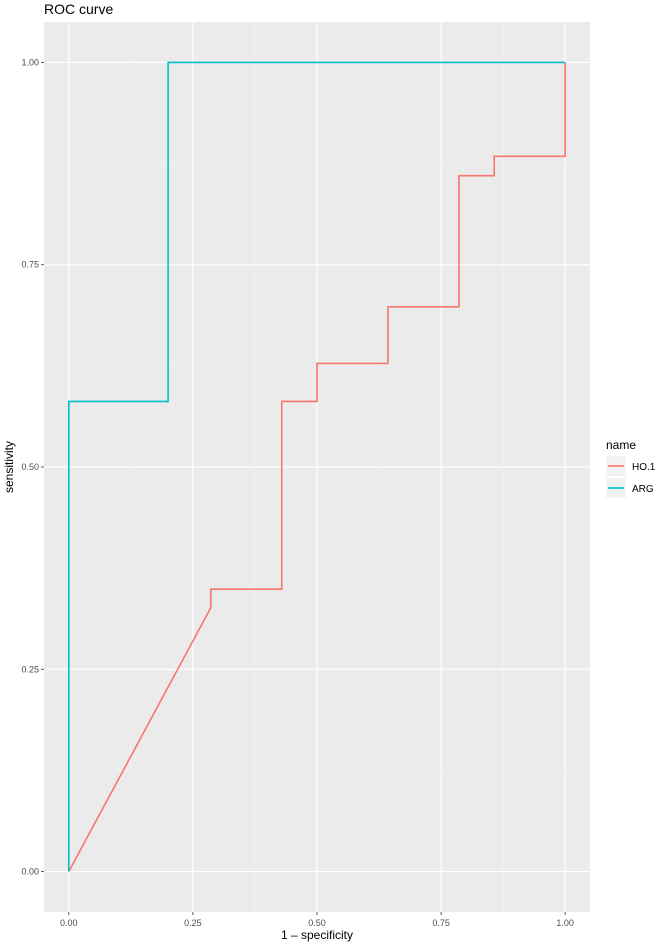  I want to click on x-tick-label: 0.25, so click(193, 923).